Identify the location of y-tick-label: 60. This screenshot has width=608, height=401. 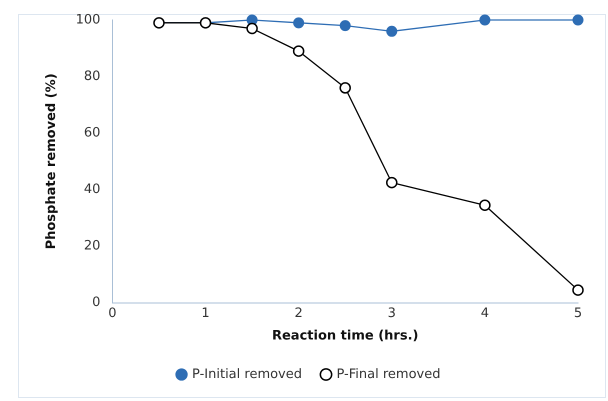
(92, 132).